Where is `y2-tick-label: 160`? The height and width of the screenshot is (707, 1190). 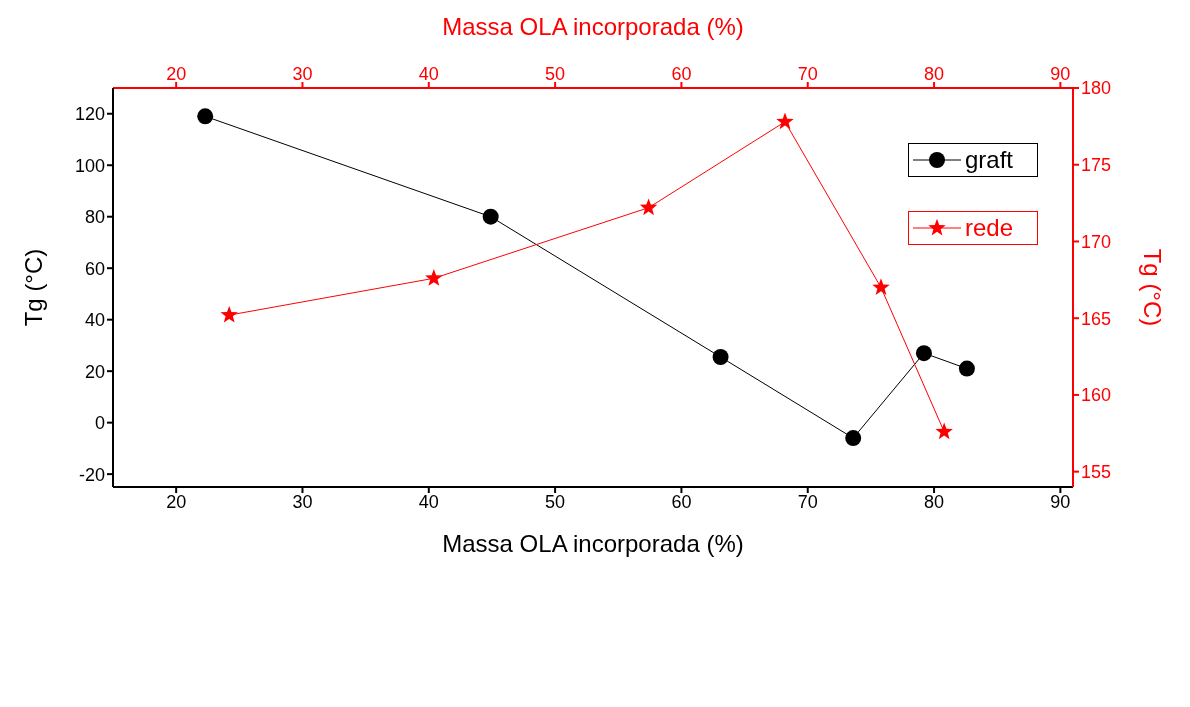
y2-tick-label: 160 is located at coordinates (1096, 395).